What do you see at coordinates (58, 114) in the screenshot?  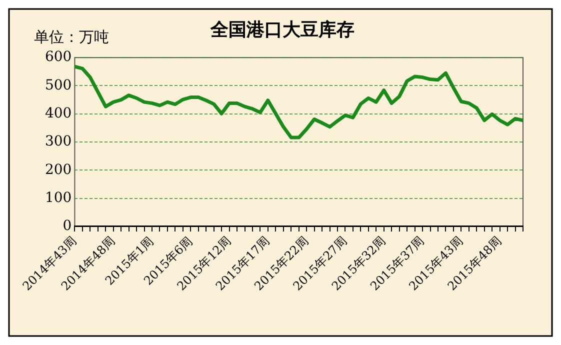 I see `y-tick-label: 400` at bounding box center [58, 114].